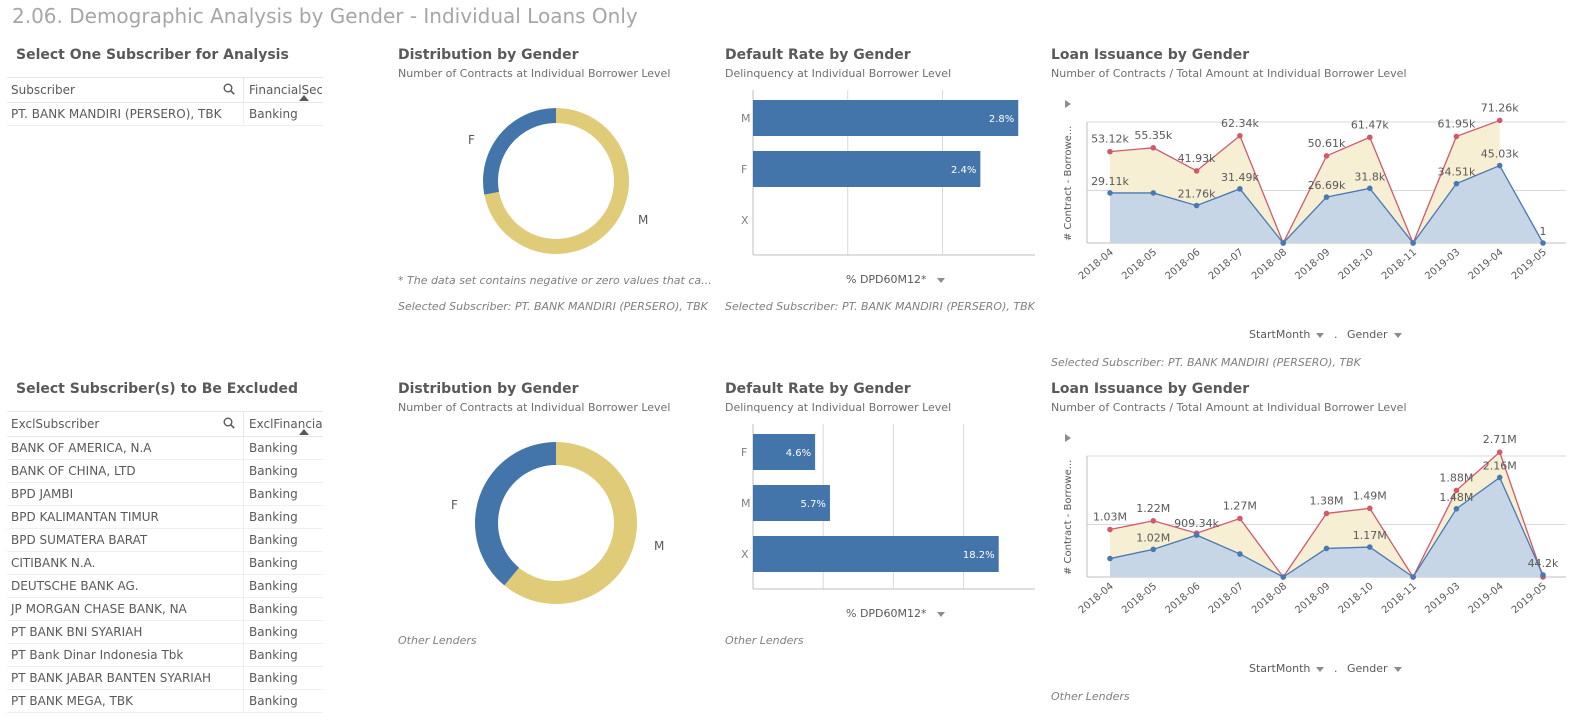  Describe the element at coordinates (556, 525) in the screenshot. I see `pie-chart-bottom: MF` at that location.